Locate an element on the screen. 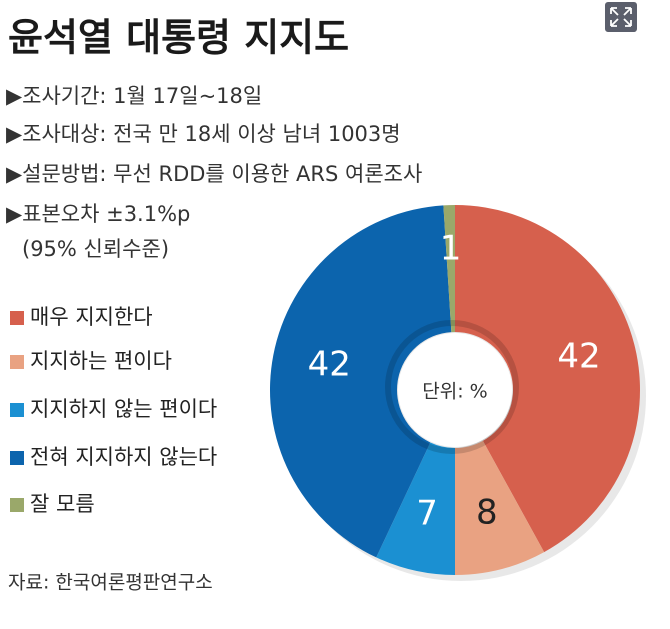 This screenshot has width=670, height=629. info-line: ▶설문방법: 무선 RDD를 이용한 ARS 여론조사 is located at coordinates (214, 174).